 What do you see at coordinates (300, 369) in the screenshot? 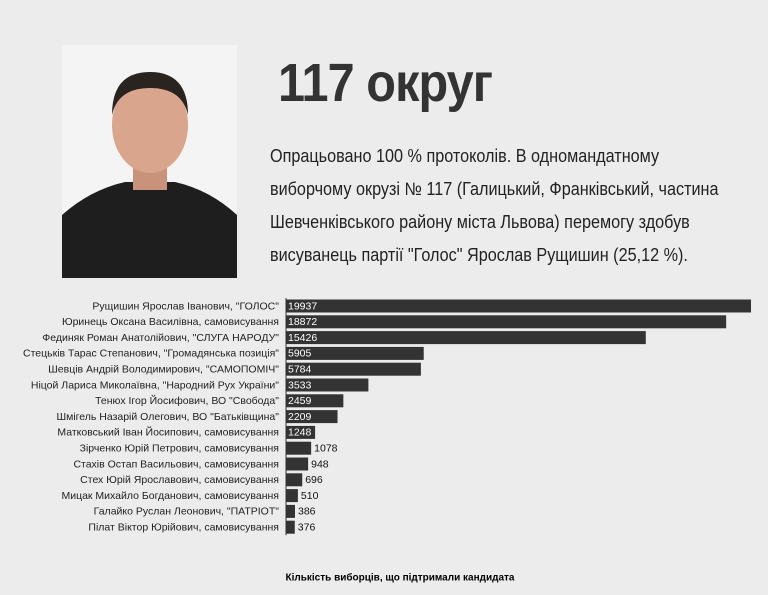
I see `value-label: 5784` at bounding box center [300, 369].